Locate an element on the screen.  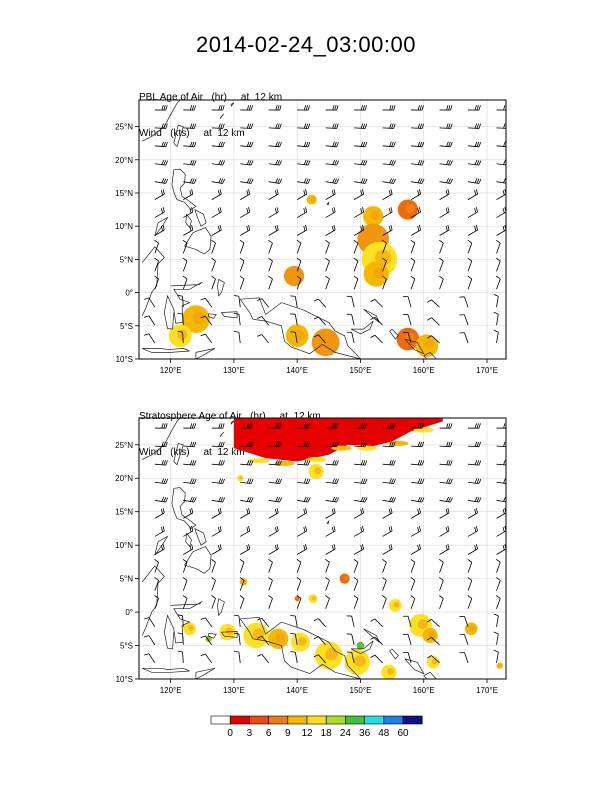
plot2-wind-label: Wind (kts) at 12 km is located at coordinates (192, 452).